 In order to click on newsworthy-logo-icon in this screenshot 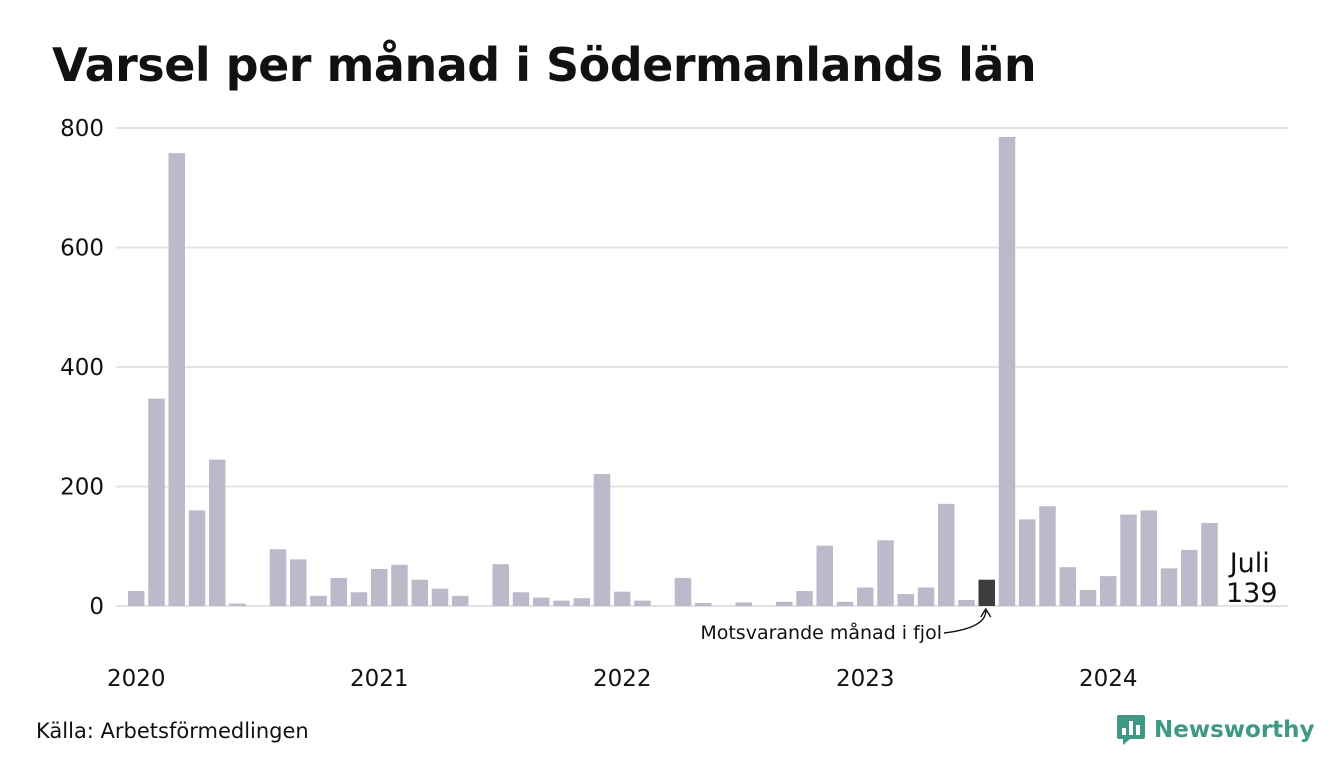, I will do `click(1131, 730)`.